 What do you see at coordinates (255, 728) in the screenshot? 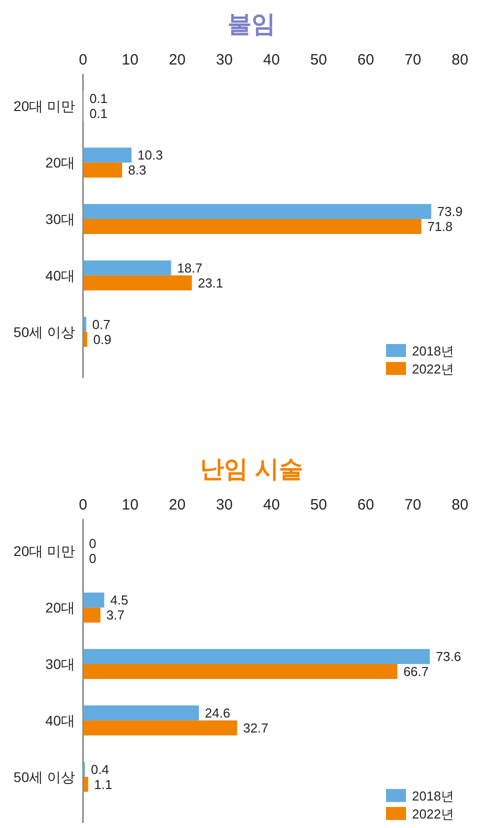
I see `data-label: 32.7` at bounding box center [255, 728].